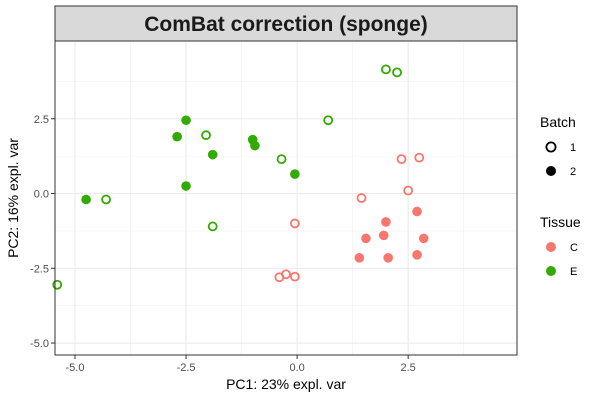 The image size is (600, 400). Describe the element at coordinates (41, 120) in the screenshot. I see `y-tick-label: 2.5` at that location.